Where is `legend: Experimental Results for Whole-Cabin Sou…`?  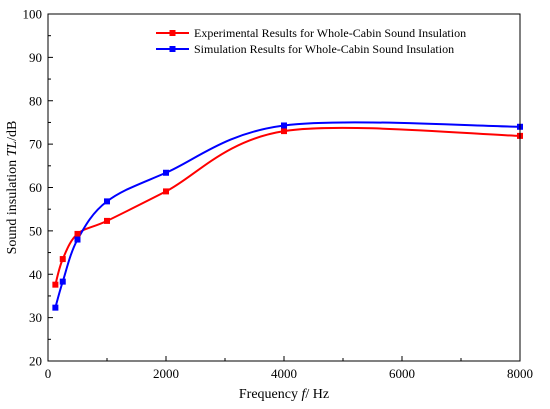 legend: Experimental Results for Whole-Cabin Sou… is located at coordinates (311, 41).